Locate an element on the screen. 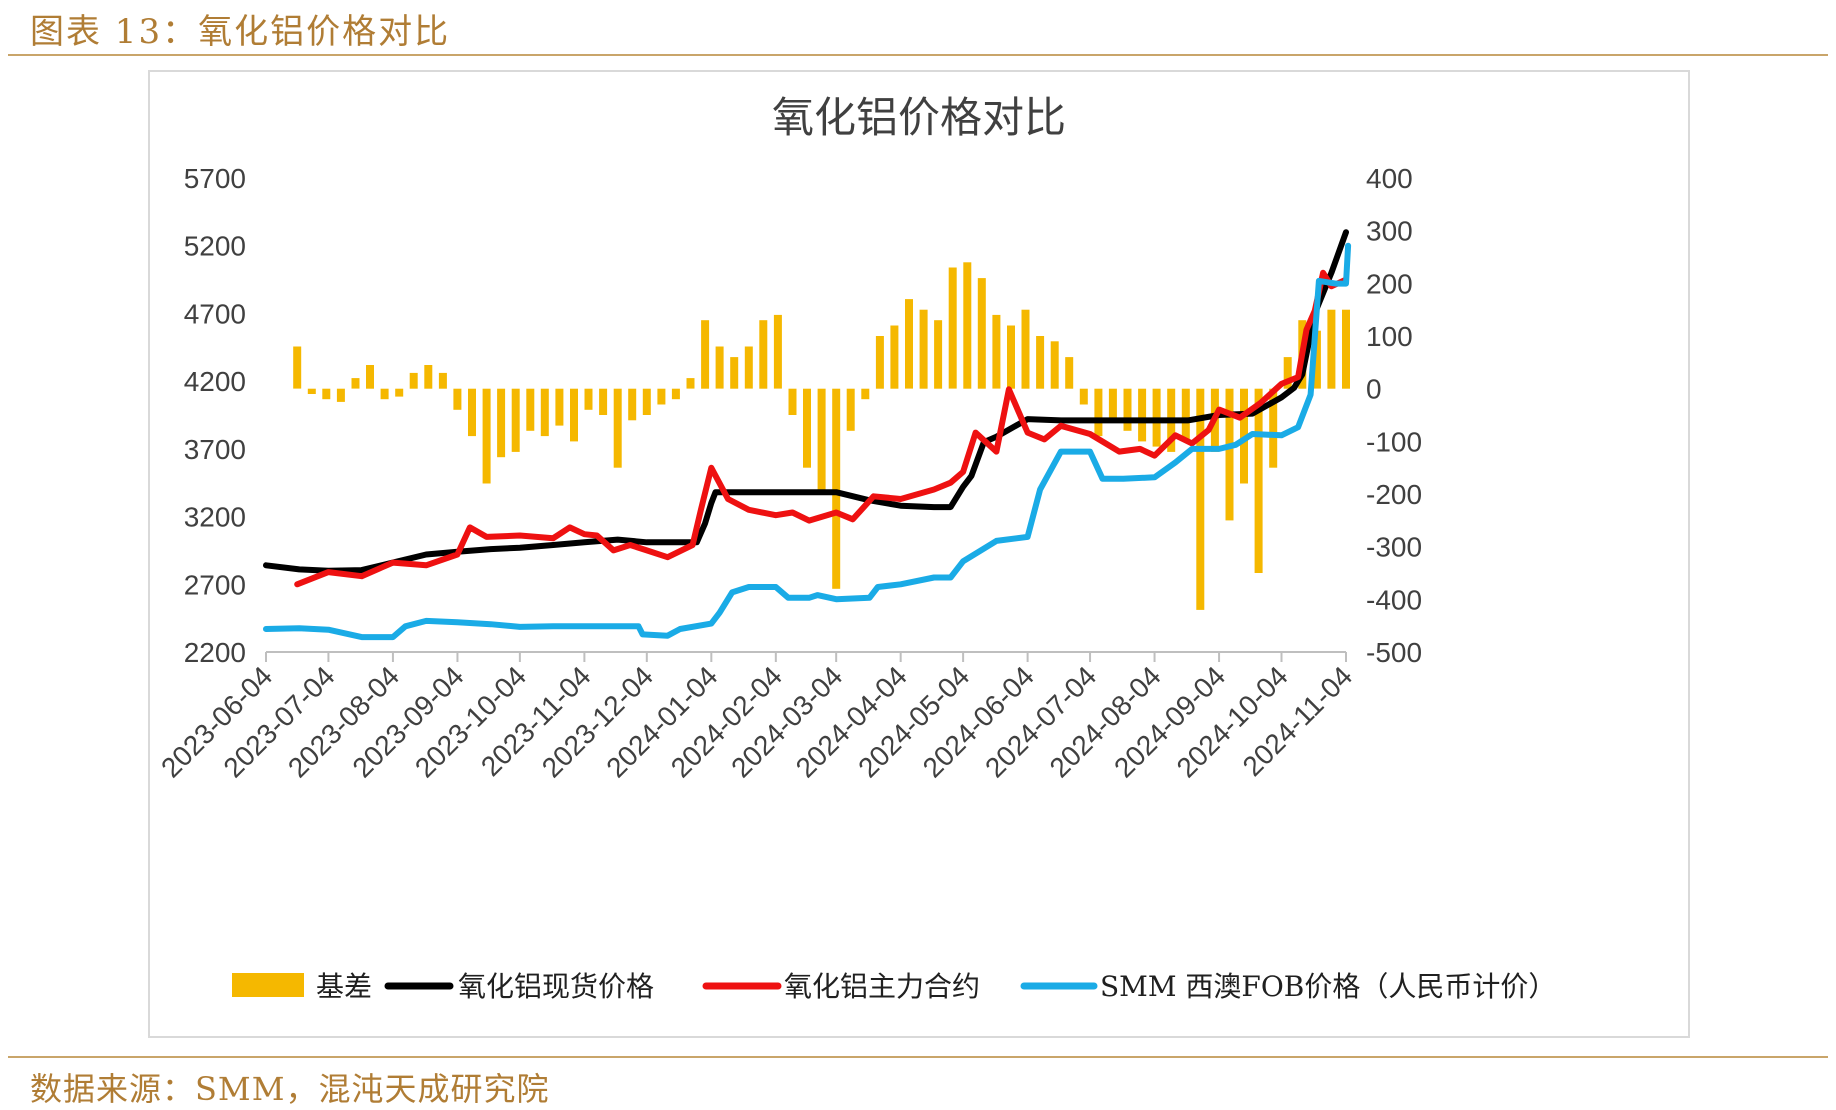 The height and width of the screenshot is (1110, 1836). y-right-tick-label: -100 is located at coordinates (1394, 441).